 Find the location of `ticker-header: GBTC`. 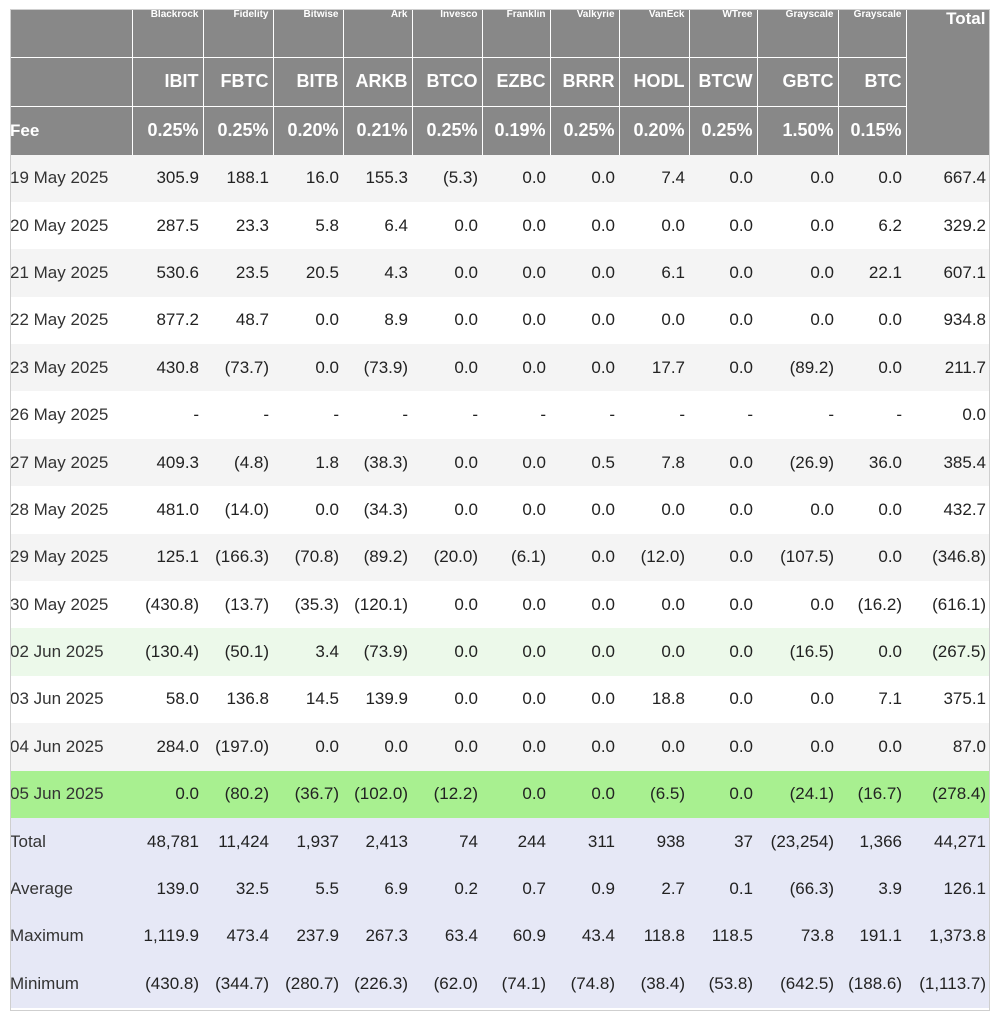

ticker-header: GBTC is located at coordinates (798, 81).